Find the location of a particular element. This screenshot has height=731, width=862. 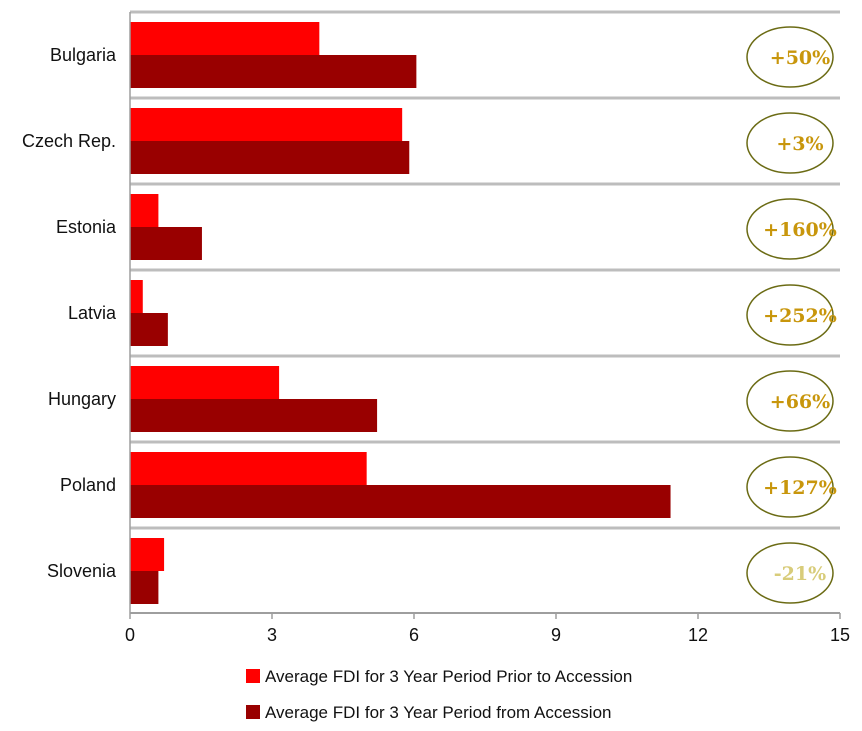

bar-from-czech-rep is located at coordinates (270, 157).